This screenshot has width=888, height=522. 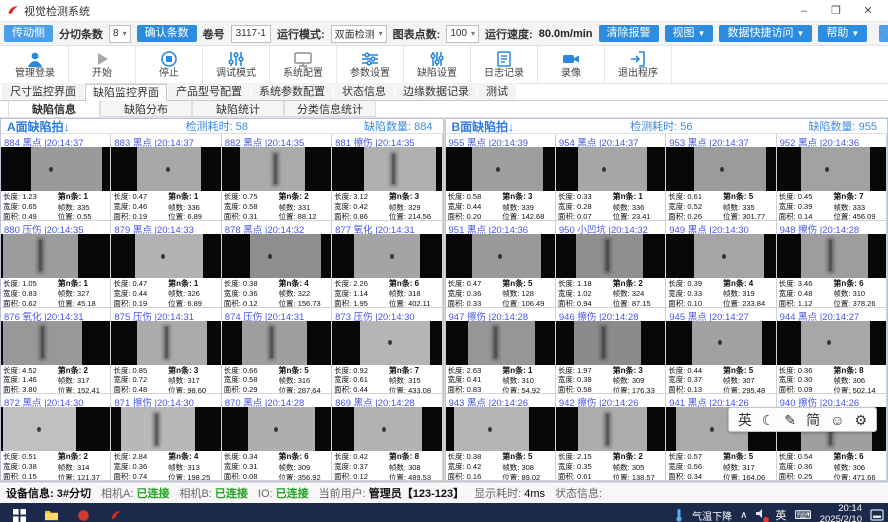 What do you see at coordinates (303, 64) in the screenshot?
I see `action-button-monitor: 系统配置` at bounding box center [303, 64].